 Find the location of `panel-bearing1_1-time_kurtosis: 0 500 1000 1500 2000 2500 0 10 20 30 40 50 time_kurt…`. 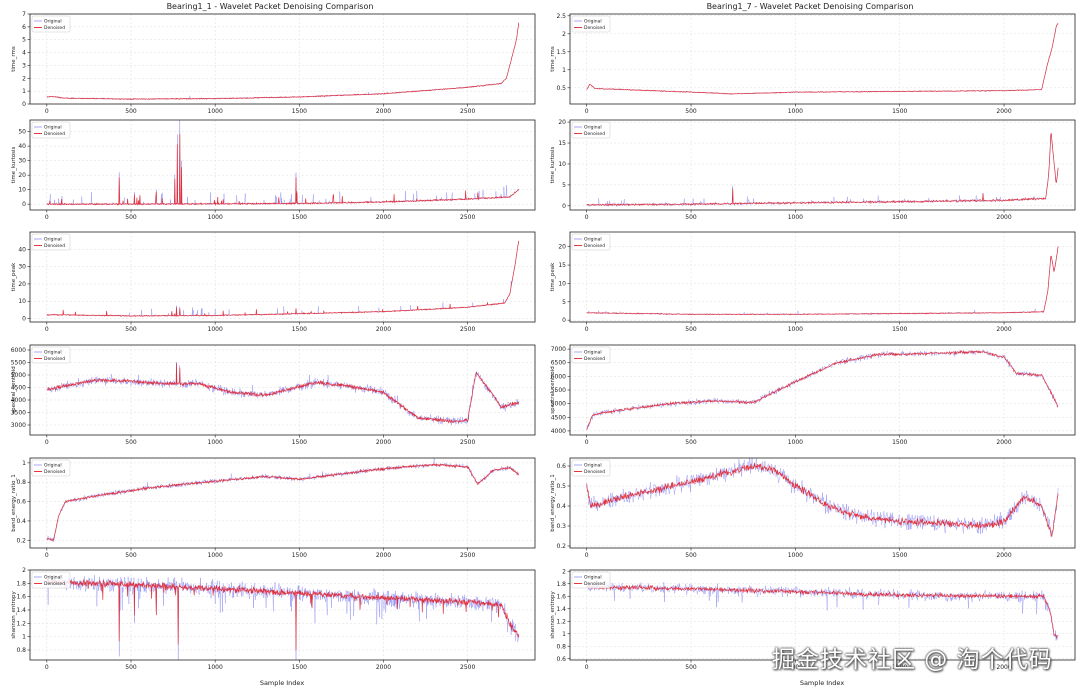

panel-bearing1_1-time_kurtosis: 0 500 1000 1500 2000 2500 0 10 20 30 40 50 time_kurt… is located at coordinates (273, 170).